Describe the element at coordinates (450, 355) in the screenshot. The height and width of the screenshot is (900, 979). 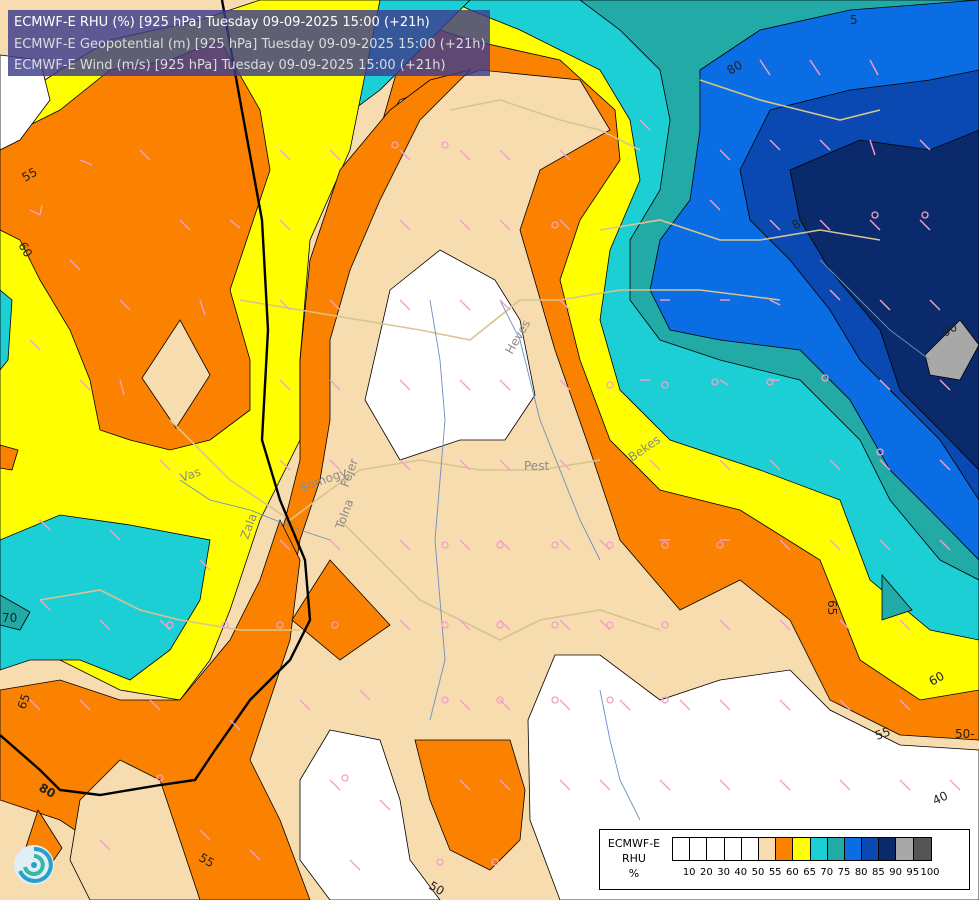
I see `rhu-zone-50-center` at that location.